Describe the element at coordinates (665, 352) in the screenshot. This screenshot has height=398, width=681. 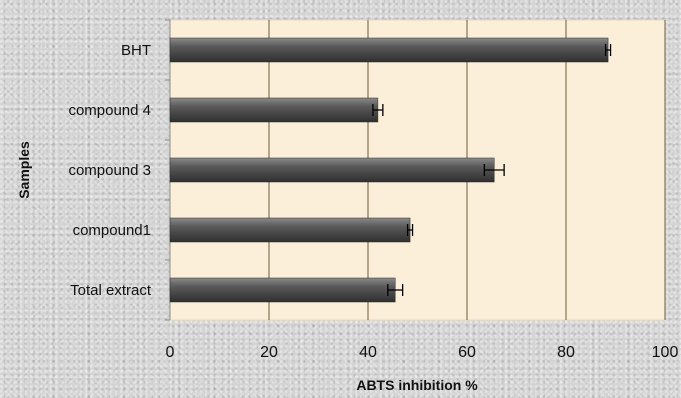
I see `x-tick-label: 100` at that location.